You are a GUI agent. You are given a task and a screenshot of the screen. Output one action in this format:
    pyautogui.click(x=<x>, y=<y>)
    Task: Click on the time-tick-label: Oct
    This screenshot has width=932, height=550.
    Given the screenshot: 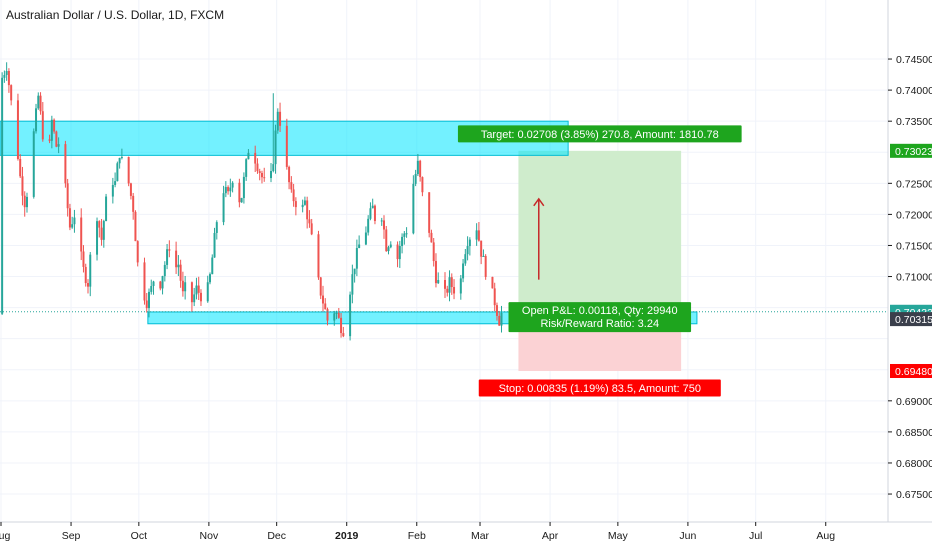 What is the action you would take?
    pyautogui.click(x=139, y=536)
    